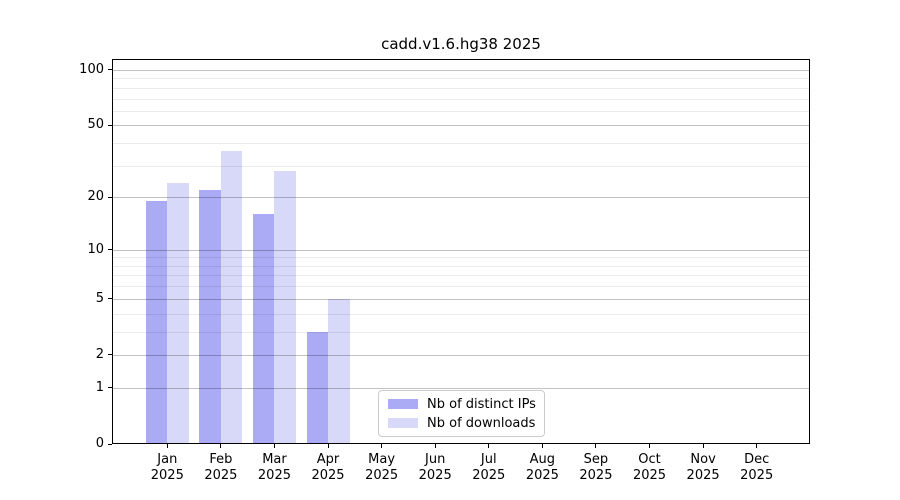  What do you see at coordinates (481, 423) in the screenshot?
I see `legend-label-downloads: Nb of downloads` at bounding box center [481, 423].